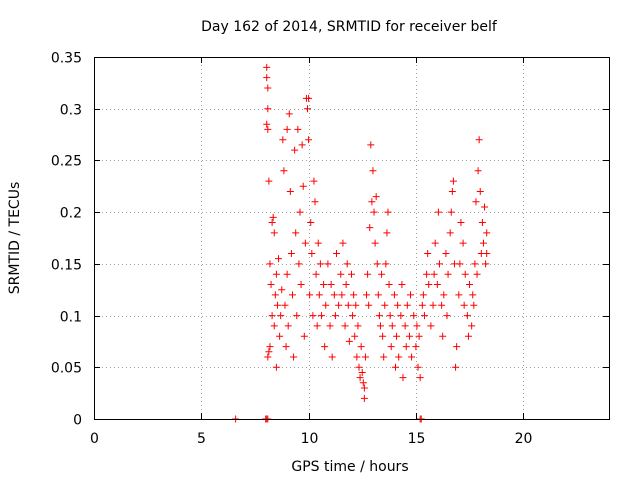 This screenshot has height=480, width=640. What do you see at coordinates (15, 238) in the screenshot?
I see `y-axis-label: SRMTID / TECUs` at bounding box center [15, 238].